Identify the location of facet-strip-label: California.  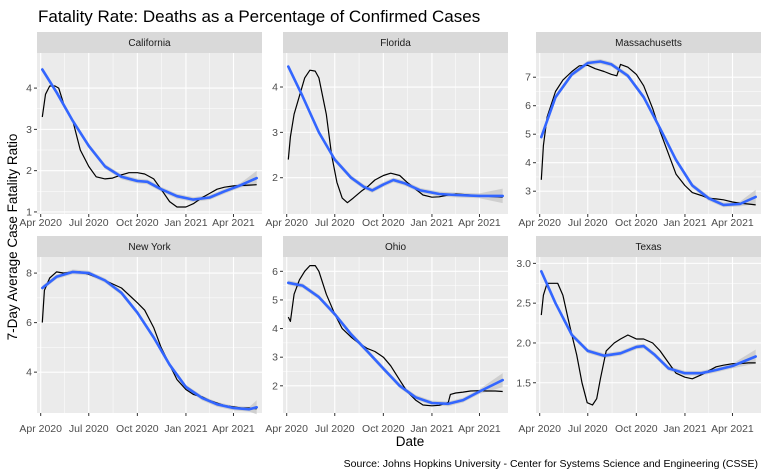
(149, 43).